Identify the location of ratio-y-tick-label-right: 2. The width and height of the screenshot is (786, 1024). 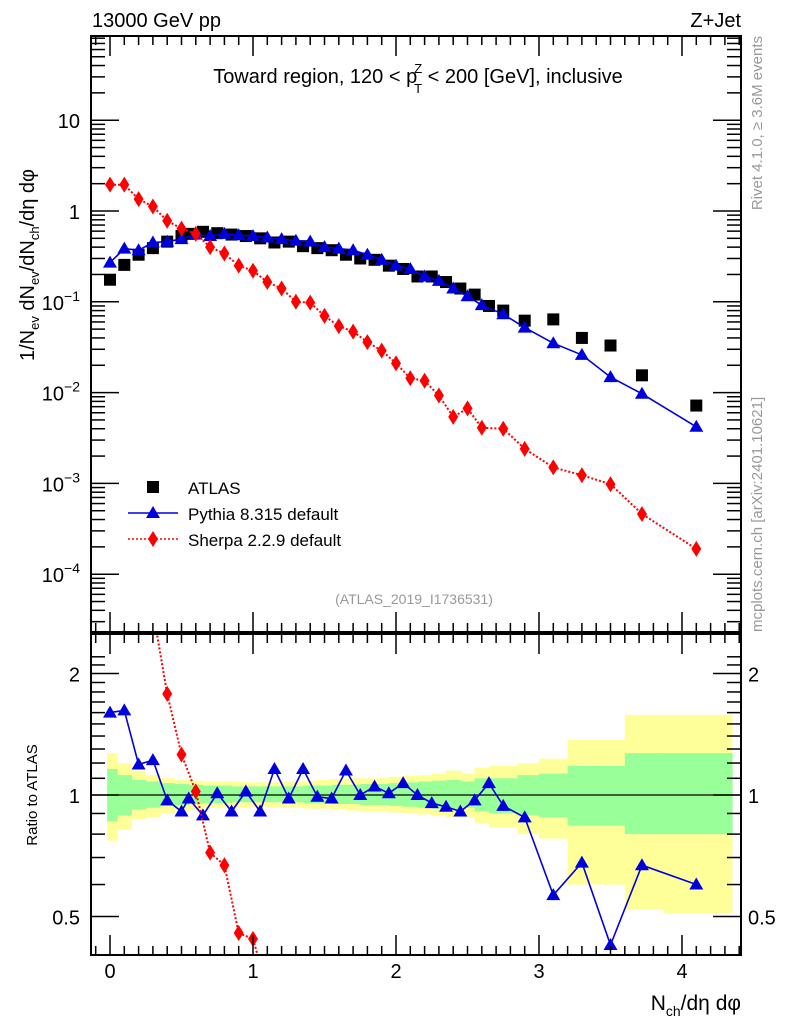
(753, 676).